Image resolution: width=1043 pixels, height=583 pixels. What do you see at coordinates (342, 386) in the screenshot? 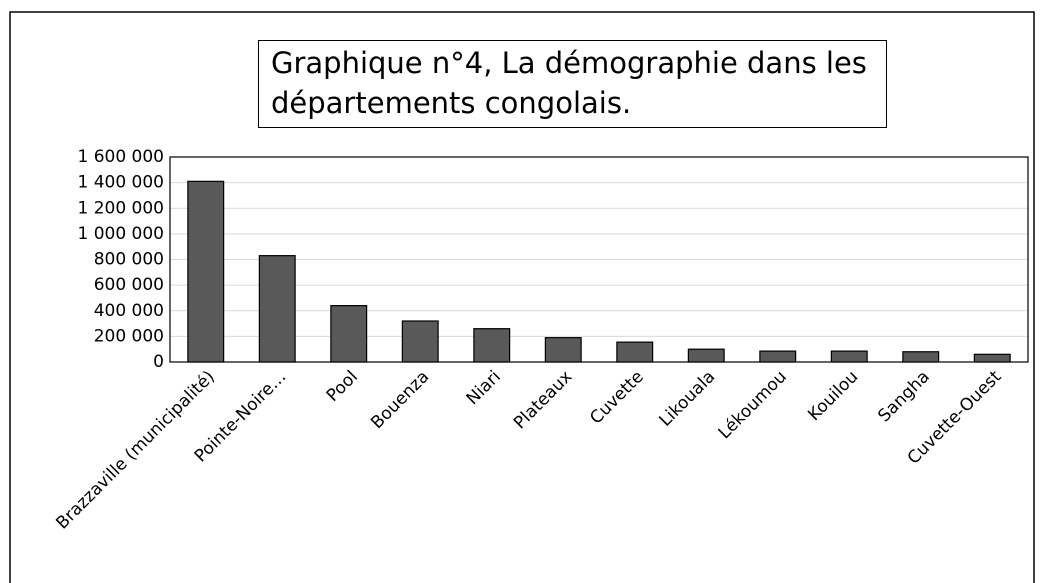
I see `x-tick-label: Pool` at bounding box center [342, 386].